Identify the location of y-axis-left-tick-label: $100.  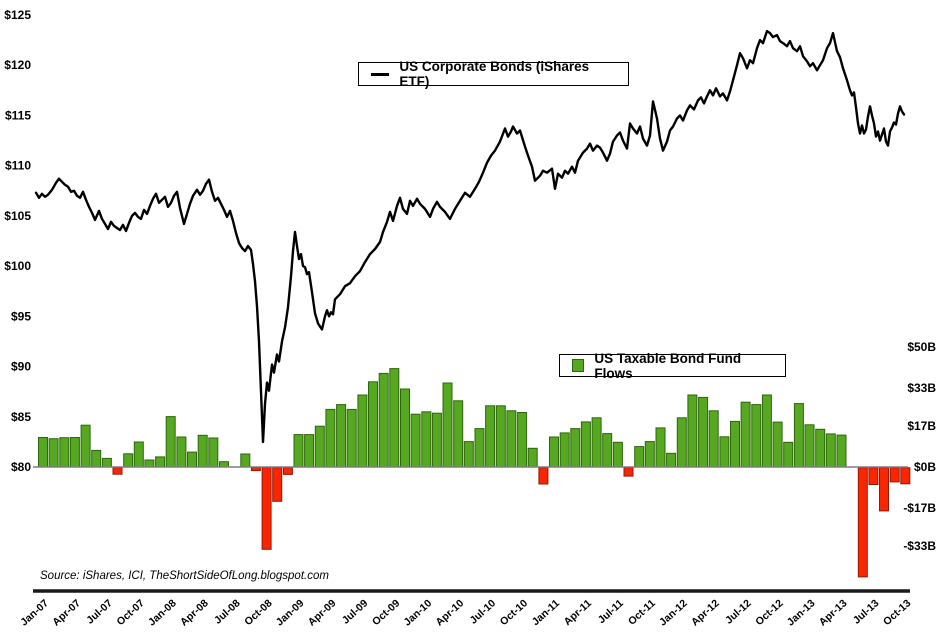
(17, 266).